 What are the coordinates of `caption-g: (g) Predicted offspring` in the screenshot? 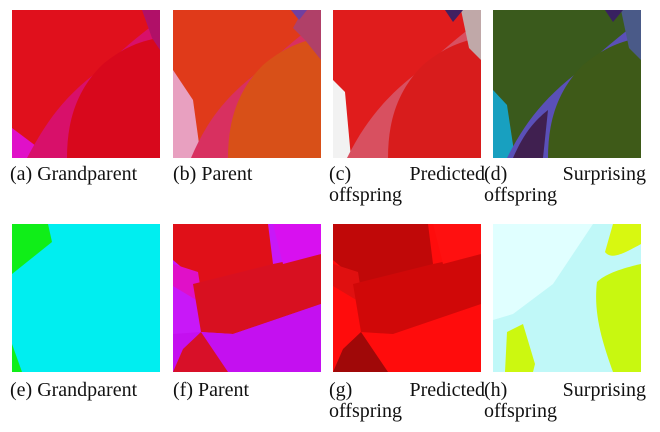 It's located at (407, 400).